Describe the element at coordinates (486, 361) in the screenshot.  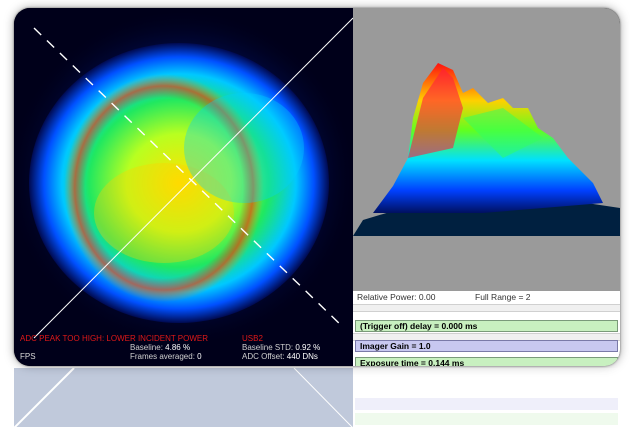
I see `exposure-time-field: Exposure time = 0.144 ms` at that location.